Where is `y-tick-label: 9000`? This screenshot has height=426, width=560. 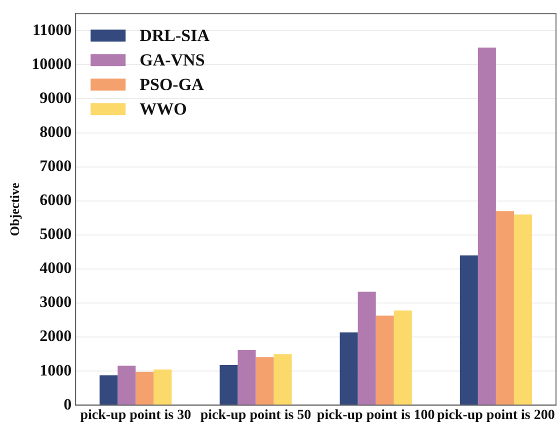 y-tick-label: 9000 is located at coordinates (56, 98).